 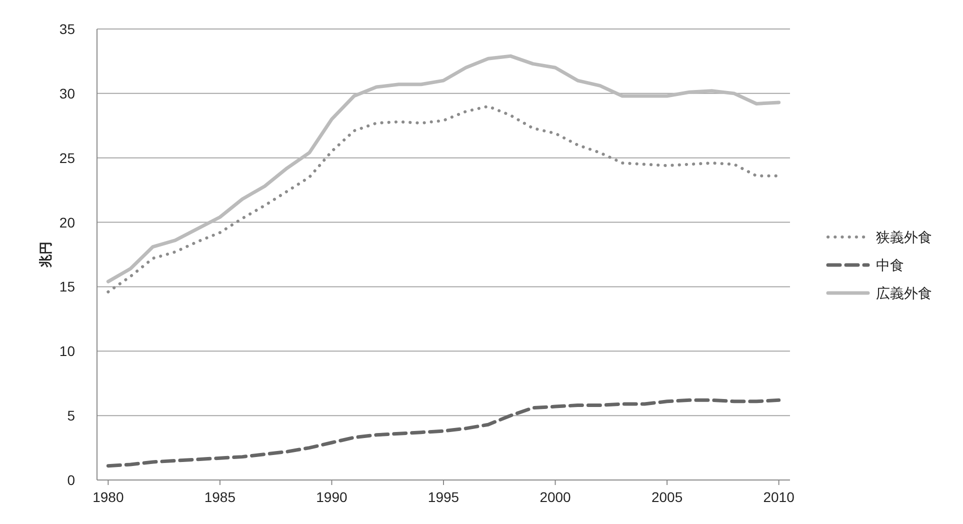 What do you see at coordinates (67, 351) in the screenshot?
I see `y-tick-label: 10` at bounding box center [67, 351].